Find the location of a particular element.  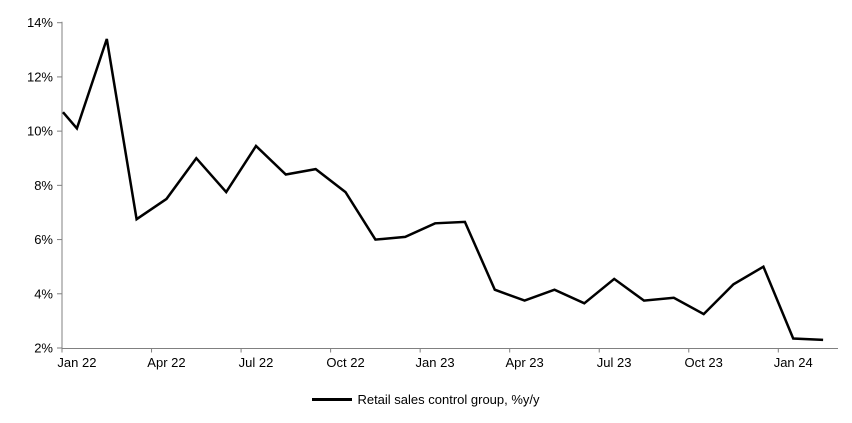

y-tick-label: 12% is located at coordinates (40, 76).